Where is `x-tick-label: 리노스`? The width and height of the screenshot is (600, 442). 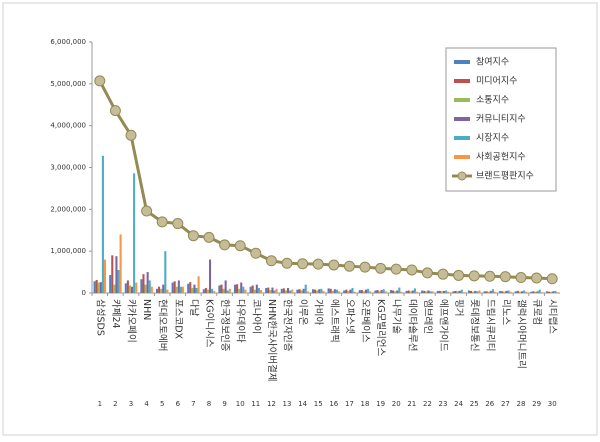
x-tick-label: 리노스 is located at coordinates (505, 312).